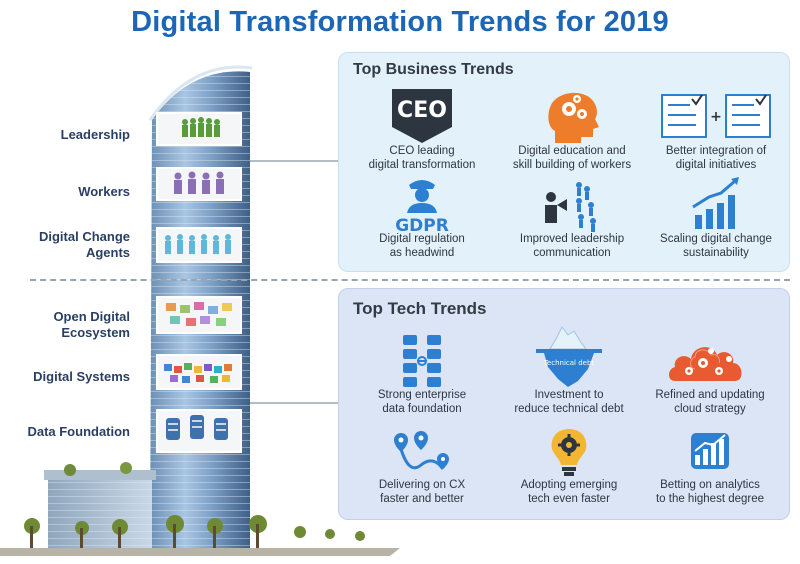 This screenshot has width=800, height=564. Describe the element at coordinates (433, 69) in the screenshot. I see `business-trends-title: Top Business Trends` at that location.